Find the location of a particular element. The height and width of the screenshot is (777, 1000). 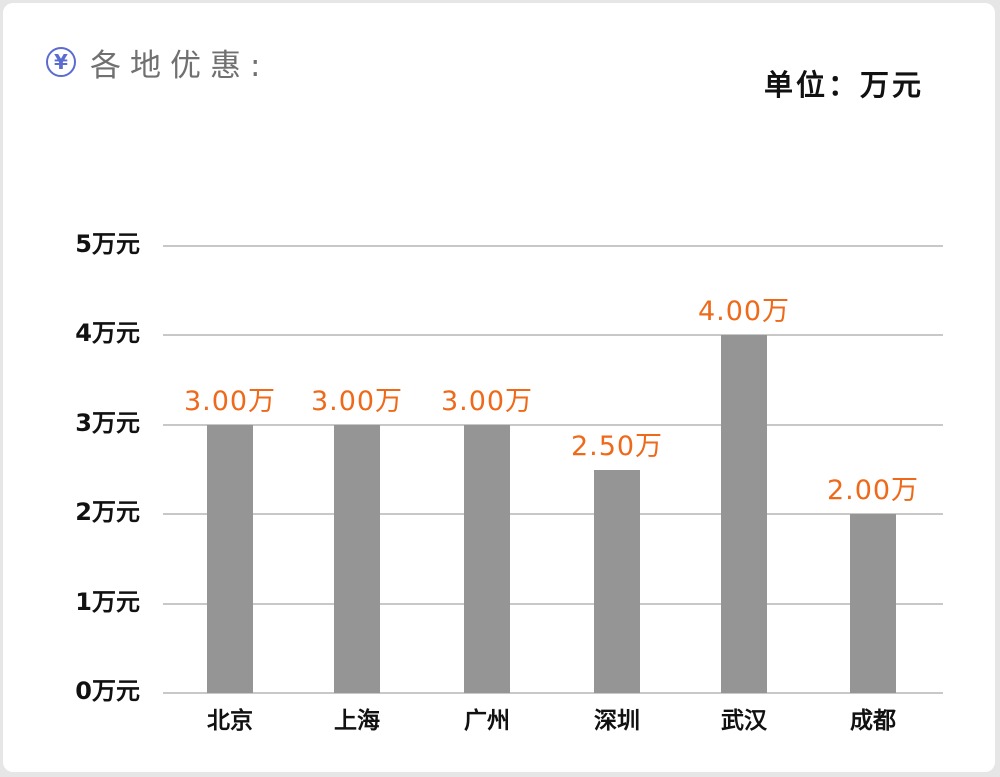

chart-header: ¥ 各地优惠: is located at coordinates (157, 62).